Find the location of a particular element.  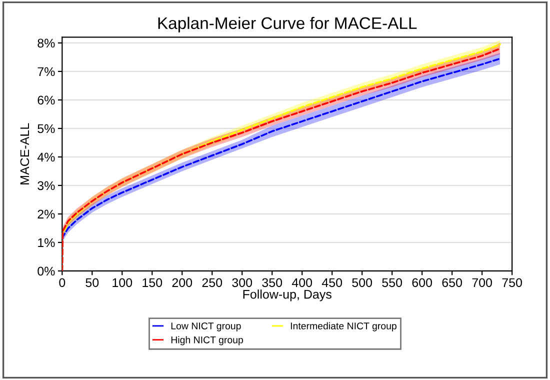

chart-title: Kaplan-Meier Curve for MACE-ALL is located at coordinates (287, 24).